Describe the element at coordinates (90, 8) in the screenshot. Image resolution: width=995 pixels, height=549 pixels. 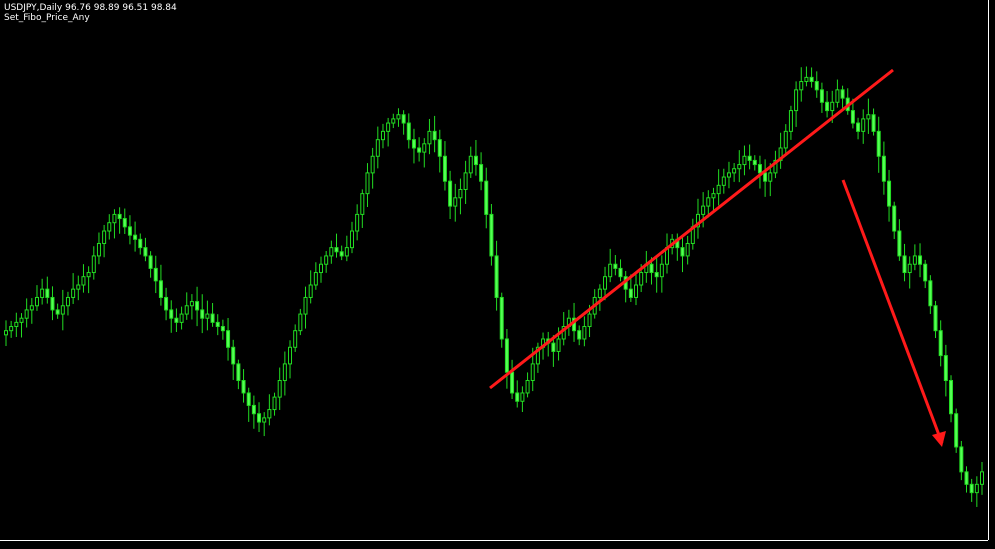
I see `symbol-header: USDJPY,Daily 96.76 98.89 96.51 98.84` at that location.